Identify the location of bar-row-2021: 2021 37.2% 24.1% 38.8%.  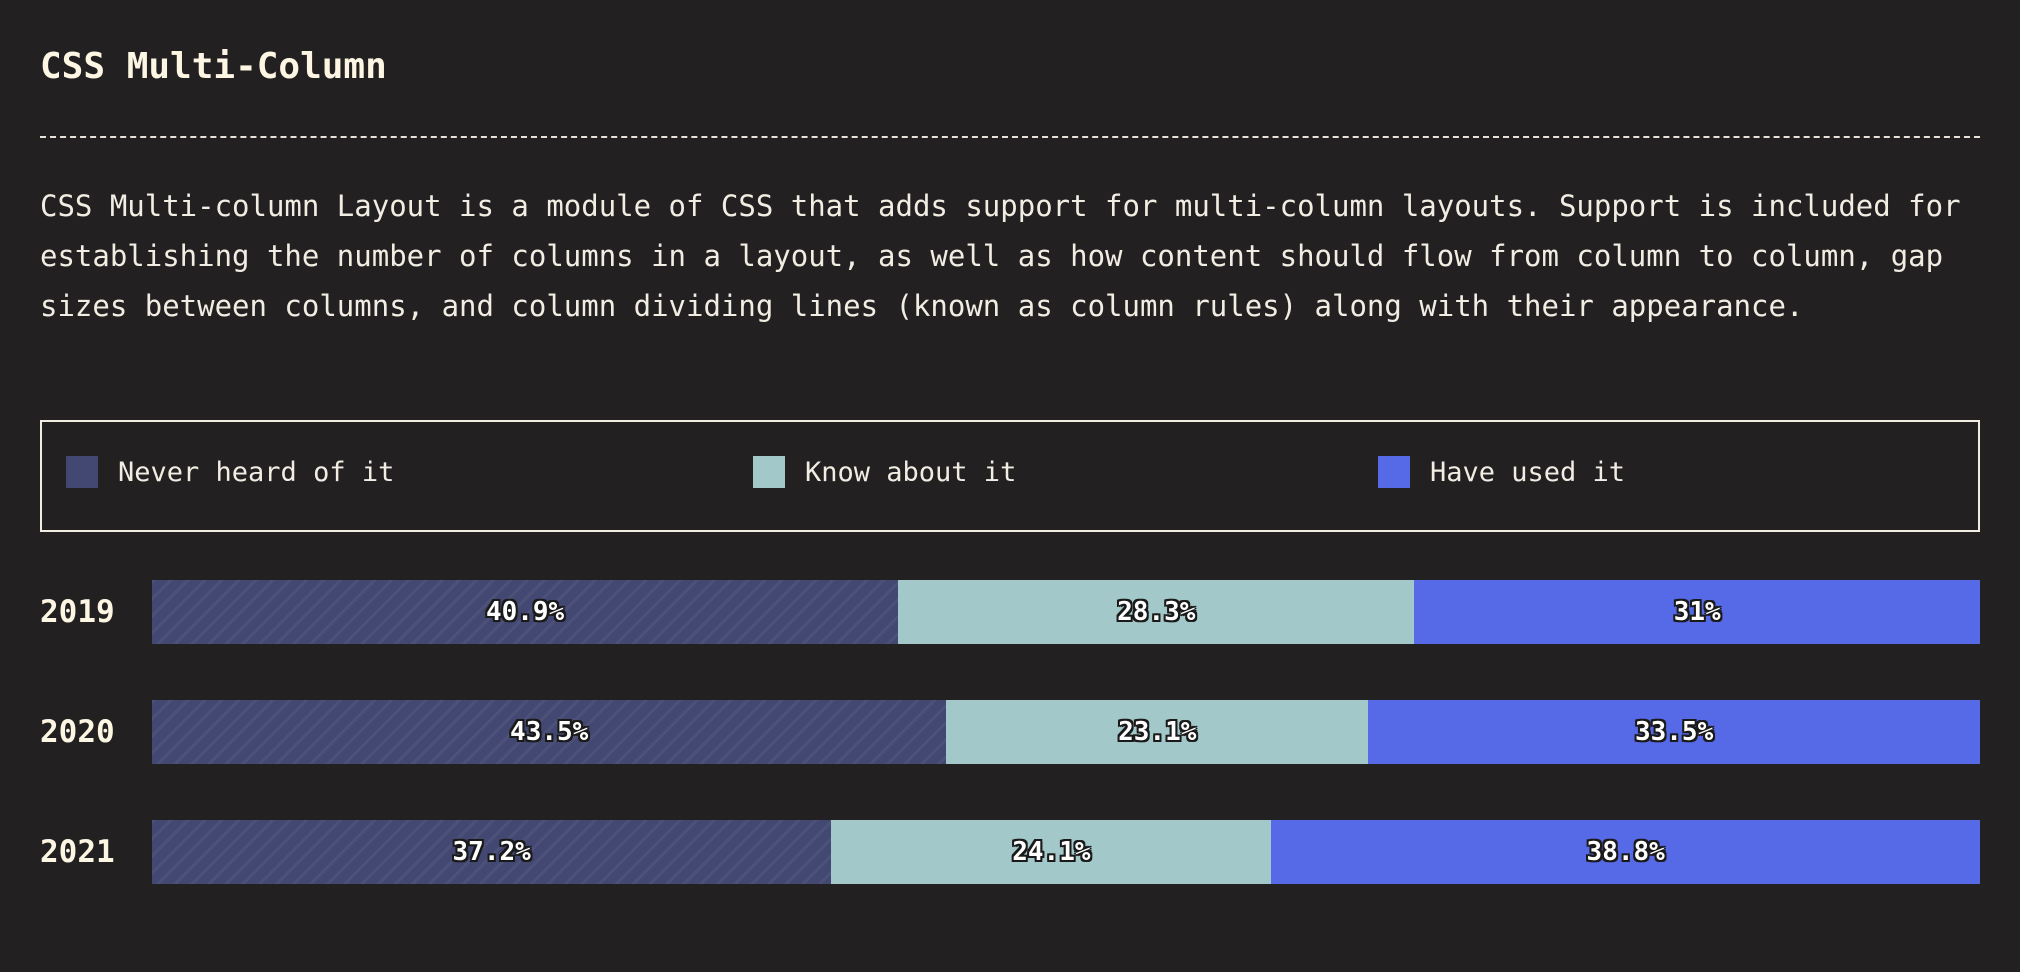
(1010, 852).